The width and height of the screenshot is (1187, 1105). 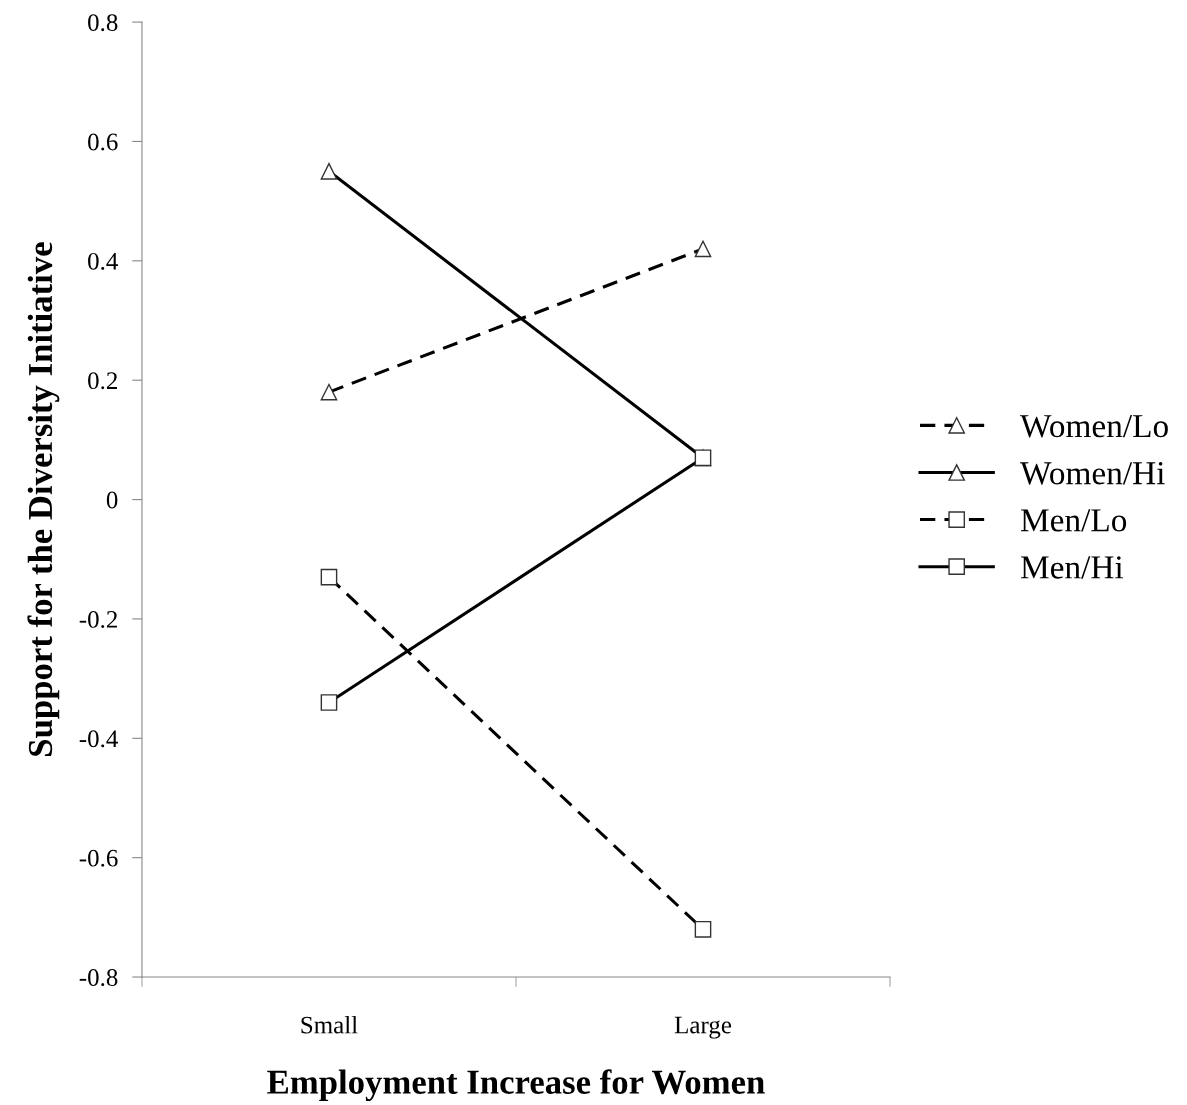 I want to click on y-tick-label: -0.4, so click(x=98, y=739).